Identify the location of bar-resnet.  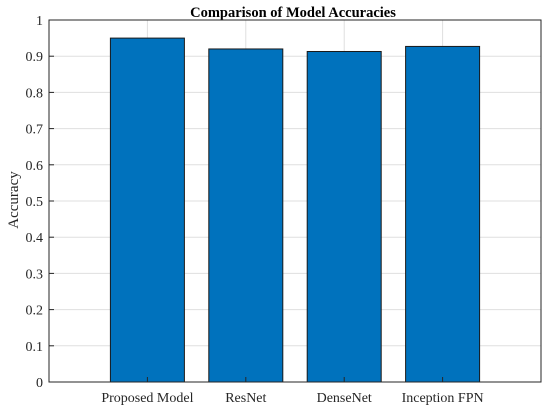
(246, 215).